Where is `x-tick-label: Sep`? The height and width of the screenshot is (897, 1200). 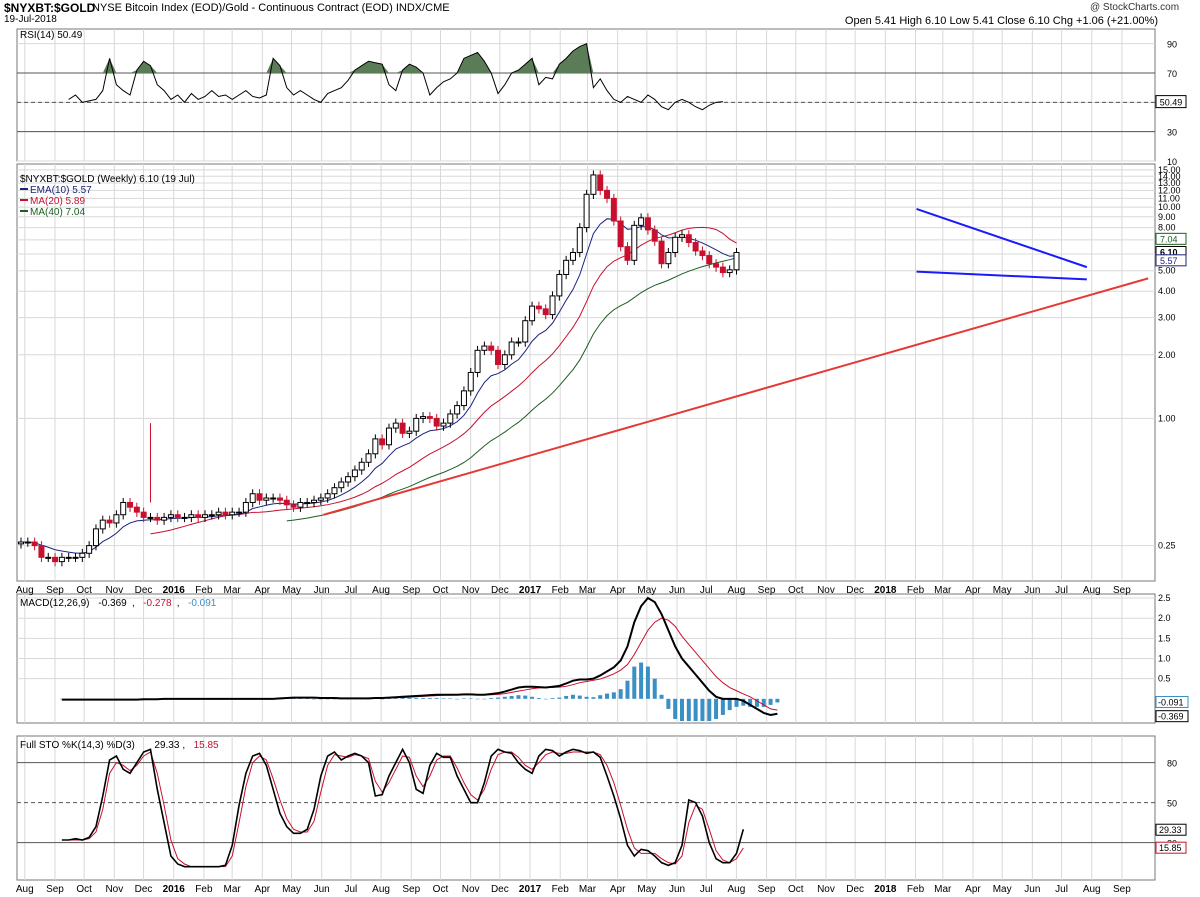
x-tick-label: Sep is located at coordinates (1122, 889).